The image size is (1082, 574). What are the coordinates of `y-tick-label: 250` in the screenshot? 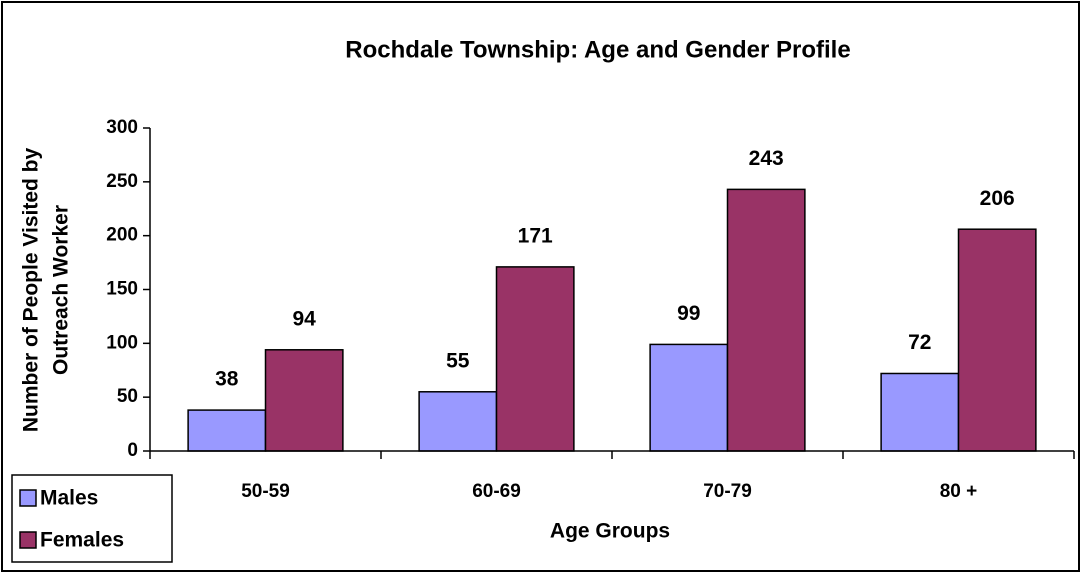 It's located at (122, 181).